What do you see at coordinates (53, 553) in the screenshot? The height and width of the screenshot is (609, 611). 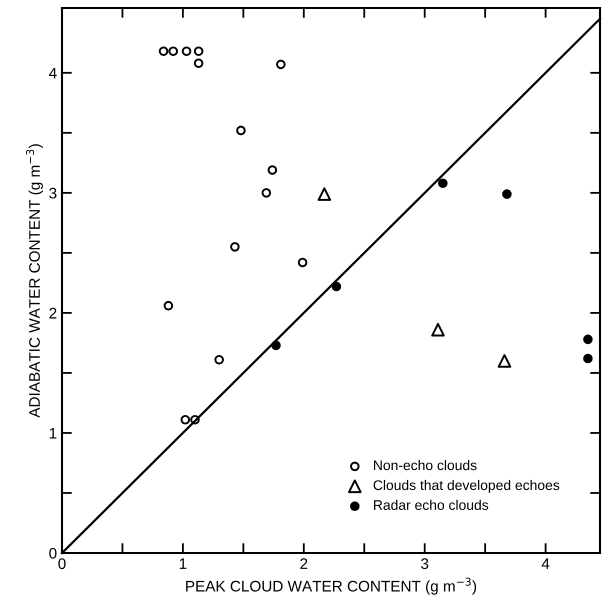 I see `y-tick-label: 0` at bounding box center [53, 553].